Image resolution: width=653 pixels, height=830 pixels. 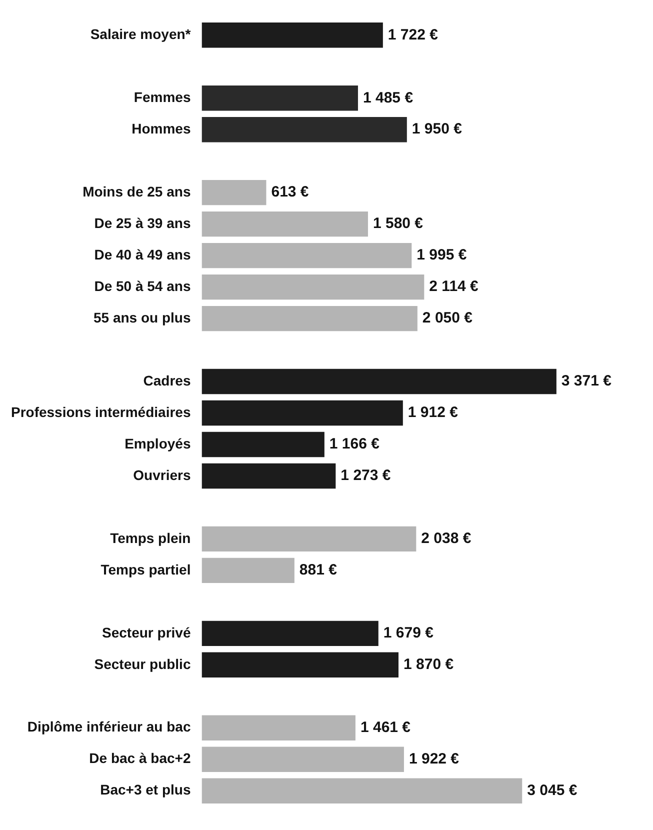 I want to click on data-label: 1 461 €, so click(x=386, y=727).